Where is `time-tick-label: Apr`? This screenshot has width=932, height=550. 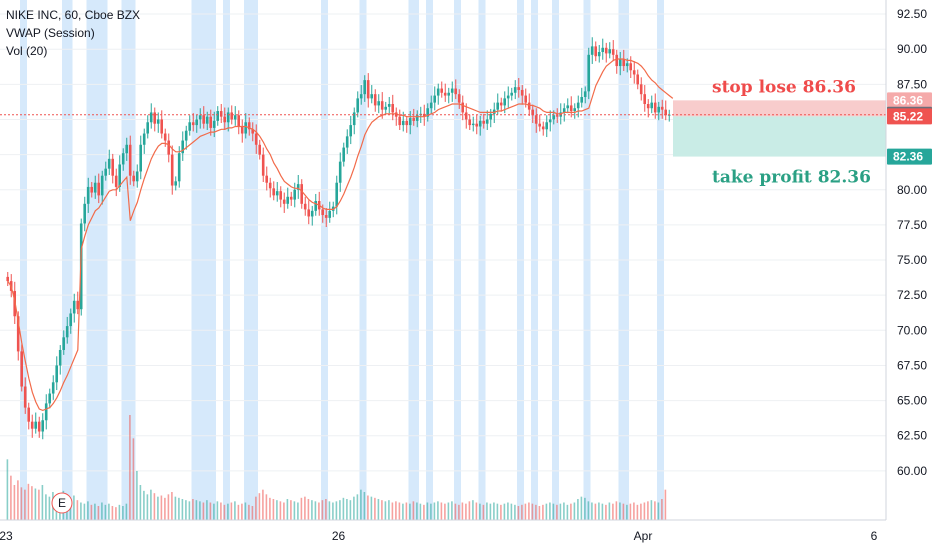 time-tick-label: Apr is located at coordinates (643, 536).